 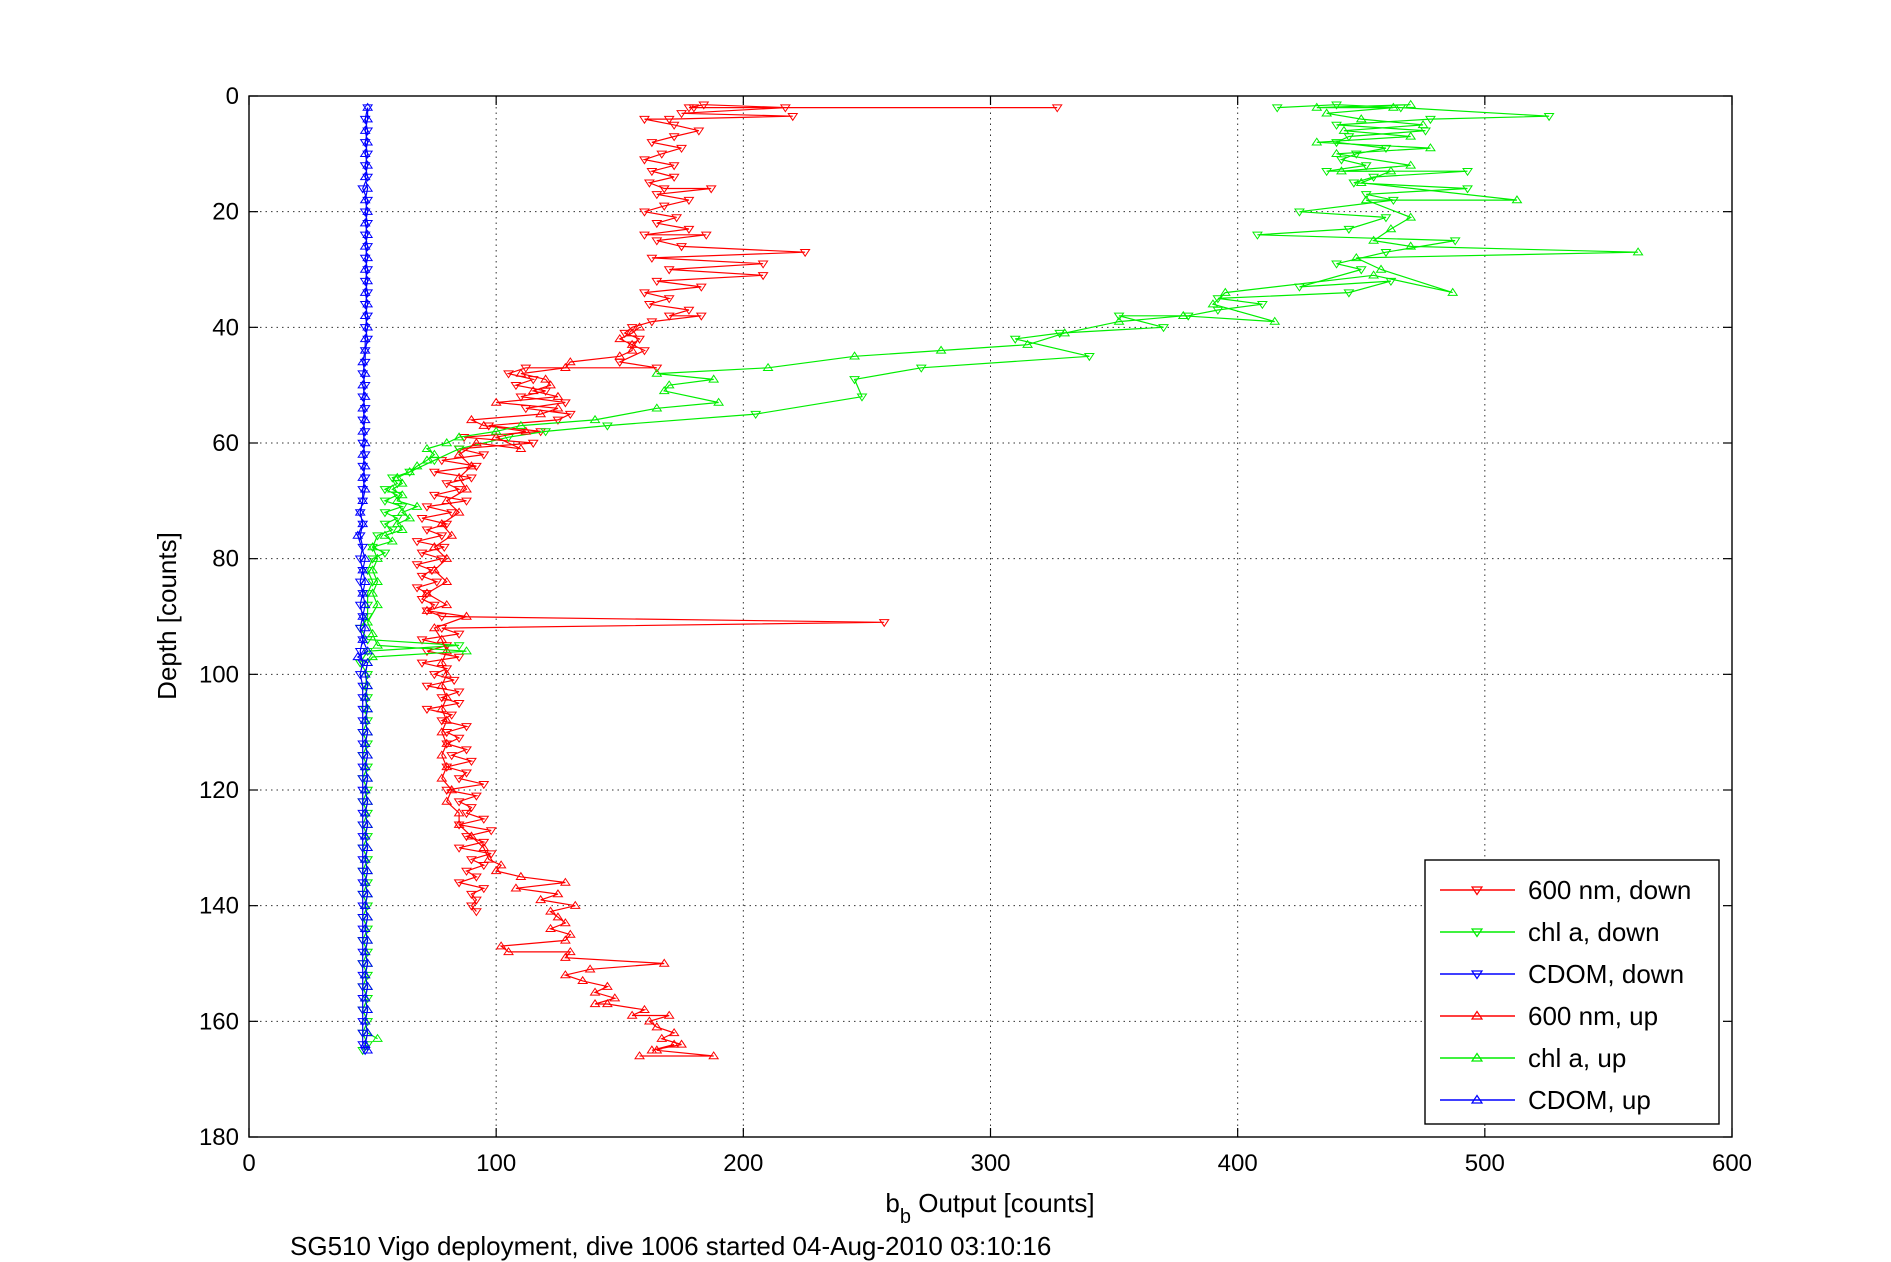 What do you see at coordinates (232, 96) in the screenshot?
I see `y-tick-label: 0` at bounding box center [232, 96].